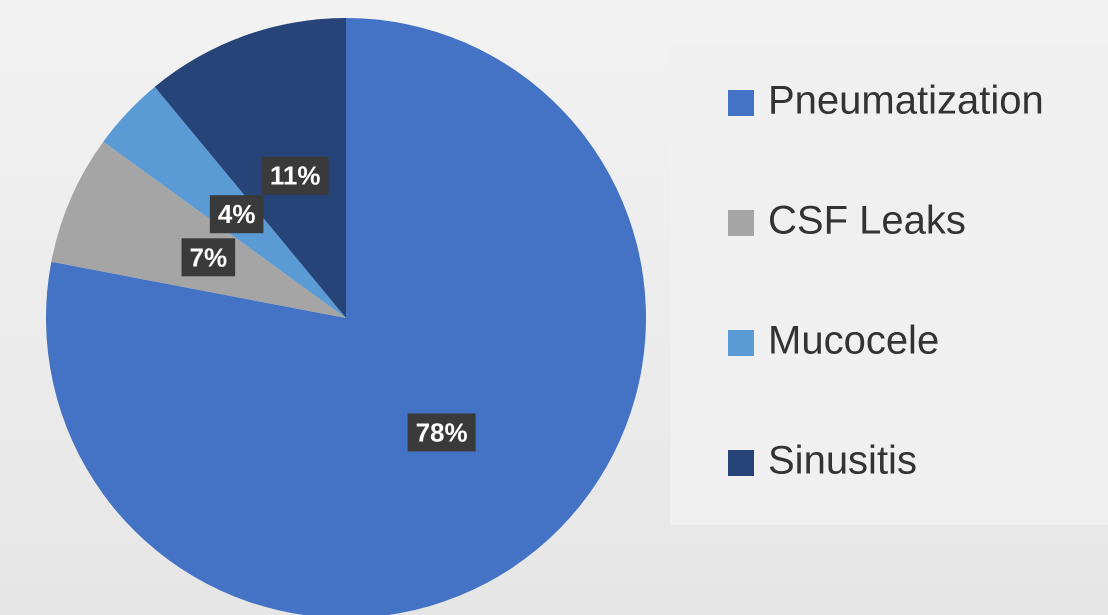 This screenshot has height=615, width=1108. I want to click on data-label: 7%, so click(209, 257).